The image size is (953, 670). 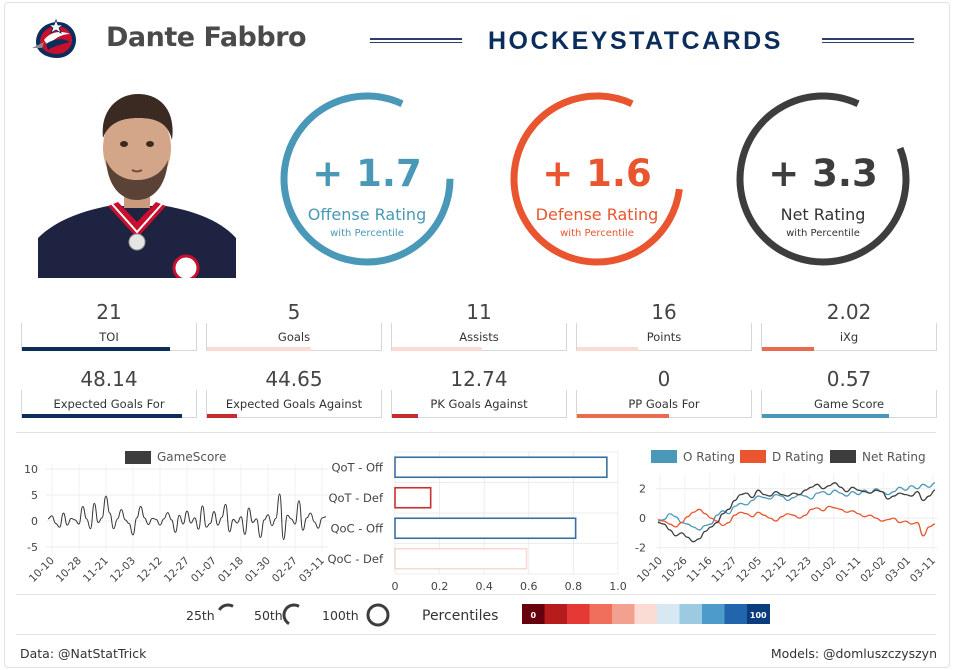 I want to click on y-tick-label: -2, so click(x=640, y=548).